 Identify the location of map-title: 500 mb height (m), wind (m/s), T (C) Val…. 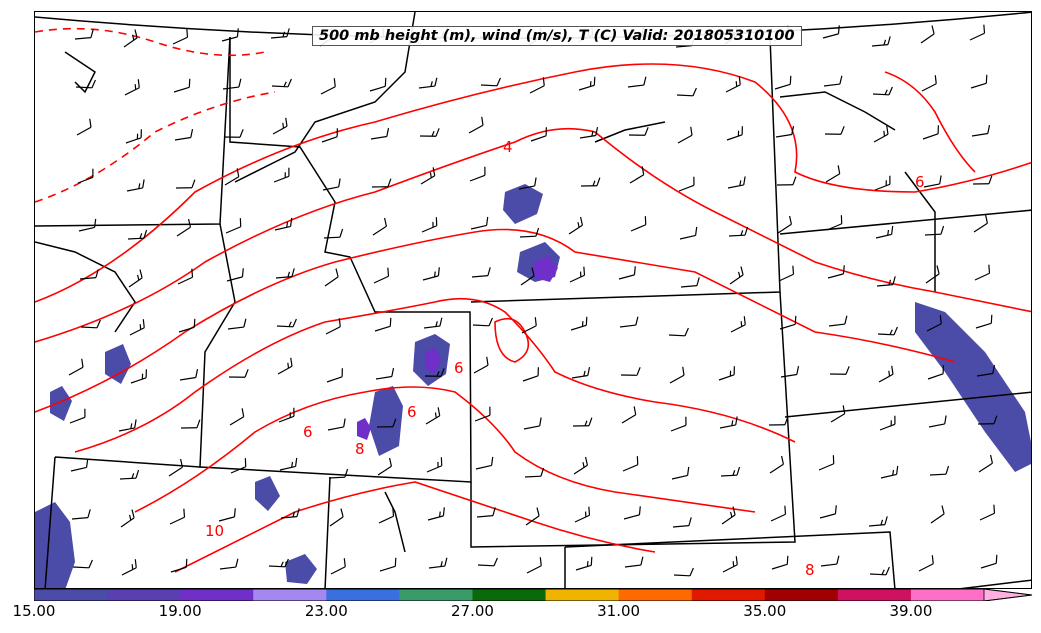
(557, 36).